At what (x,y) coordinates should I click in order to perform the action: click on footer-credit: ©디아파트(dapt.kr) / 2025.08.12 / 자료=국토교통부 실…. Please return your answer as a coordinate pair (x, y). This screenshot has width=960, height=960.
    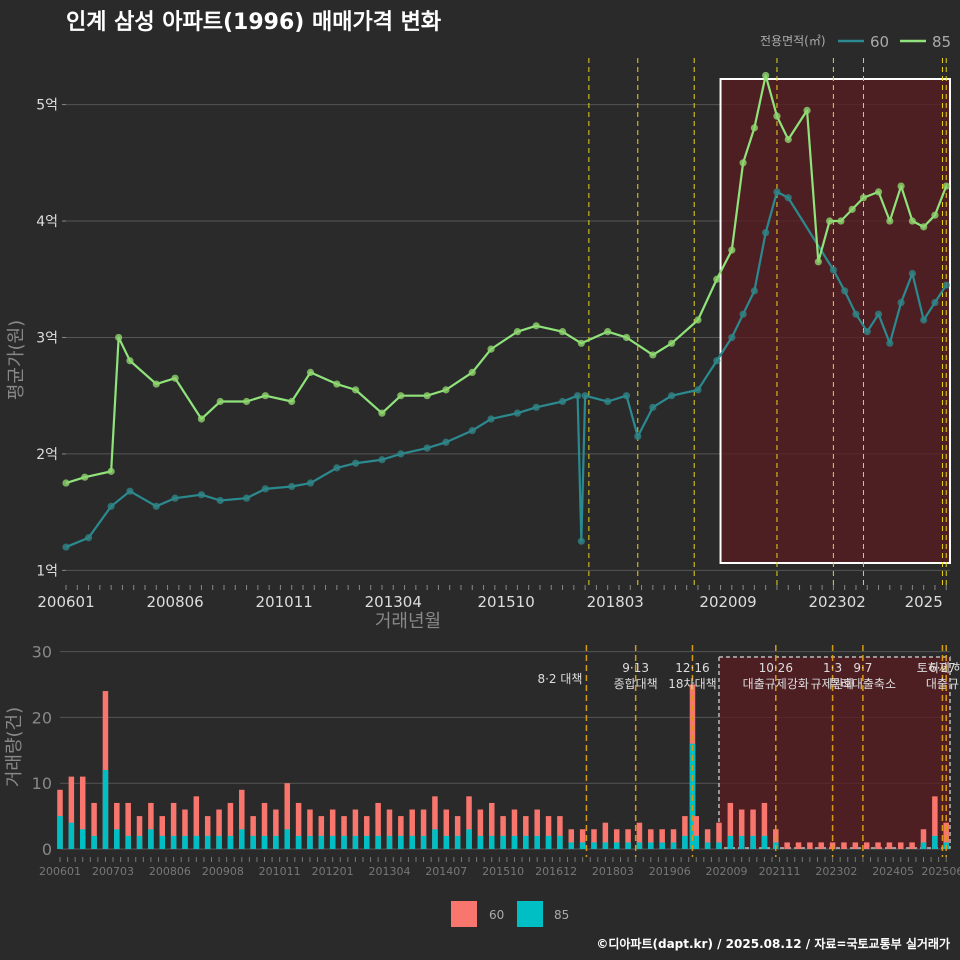
    Looking at the image, I should click on (773, 943).